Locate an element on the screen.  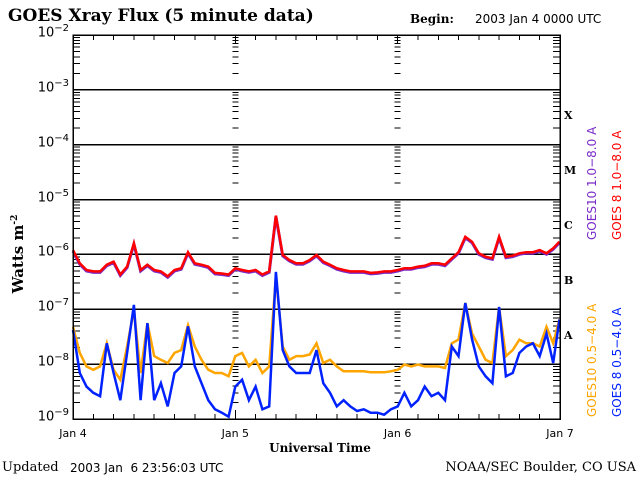
y-tick-label: 10⁻³ is located at coordinates (53, 86).